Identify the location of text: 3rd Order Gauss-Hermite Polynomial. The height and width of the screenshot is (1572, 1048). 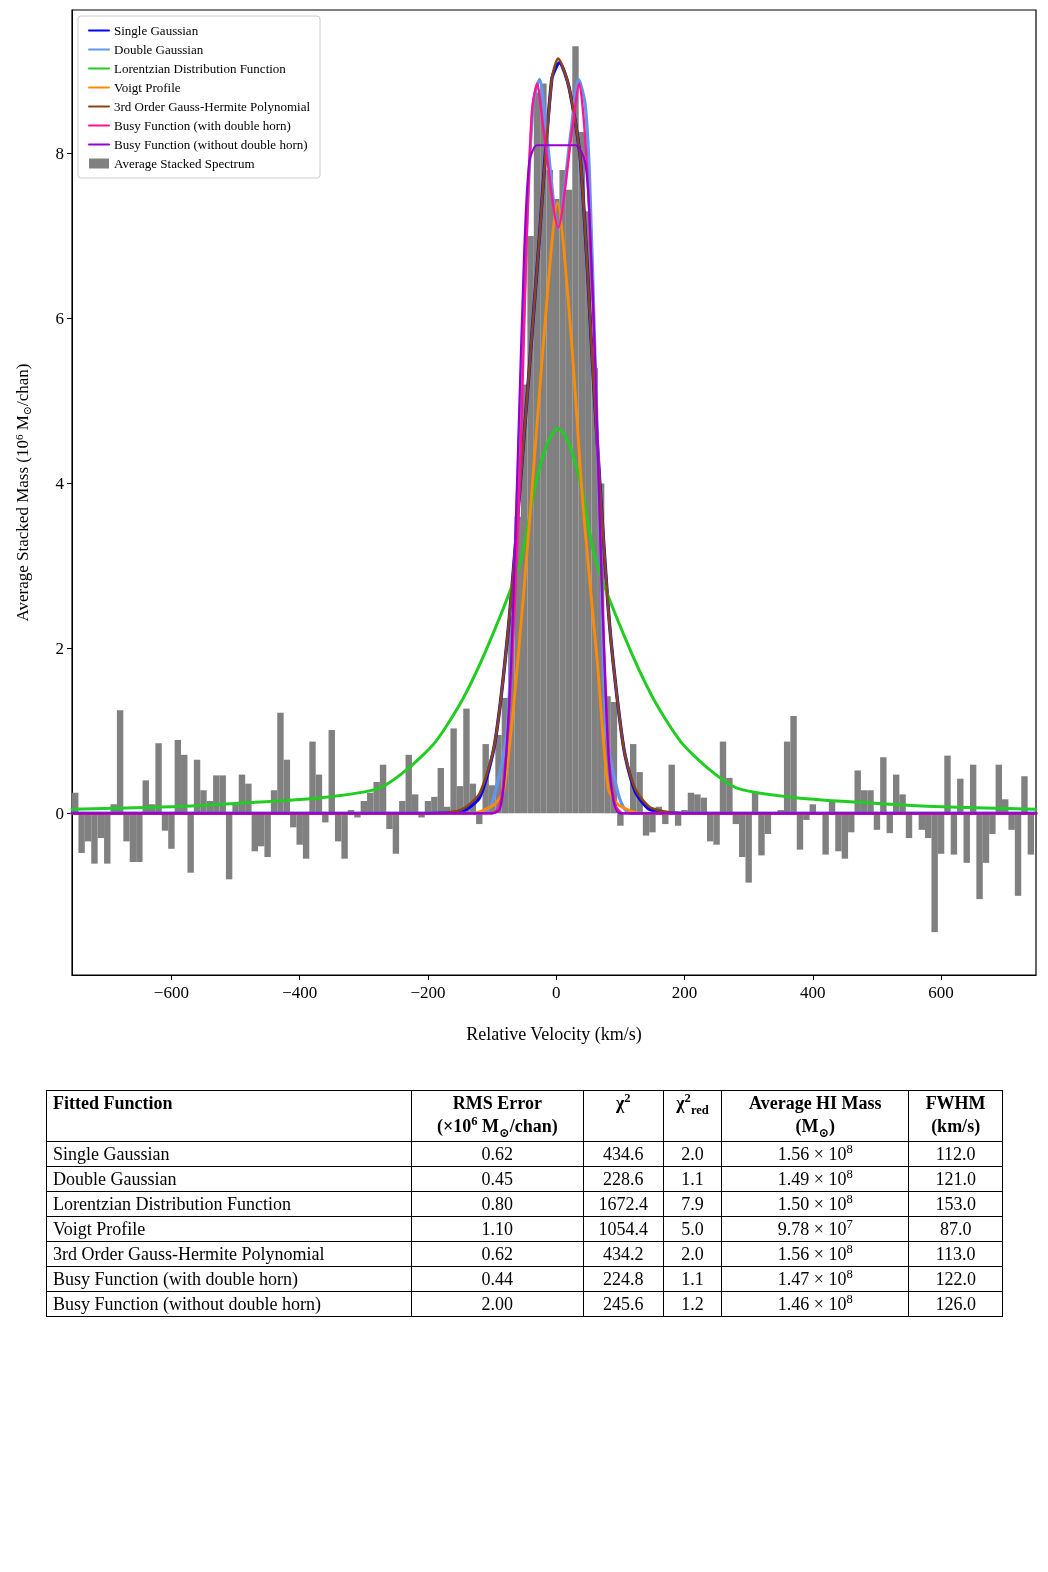
(229, 1254).